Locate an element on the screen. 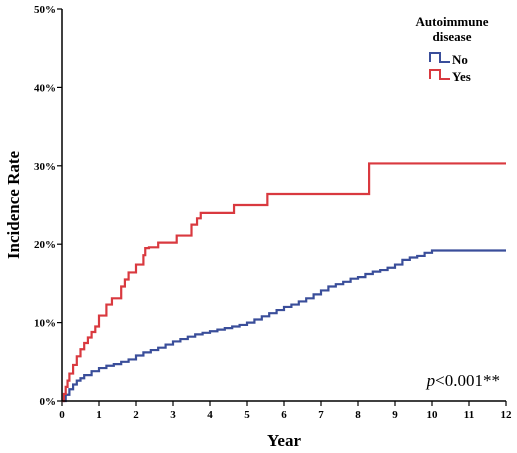  x-tick-label: 5 is located at coordinates (247, 415).